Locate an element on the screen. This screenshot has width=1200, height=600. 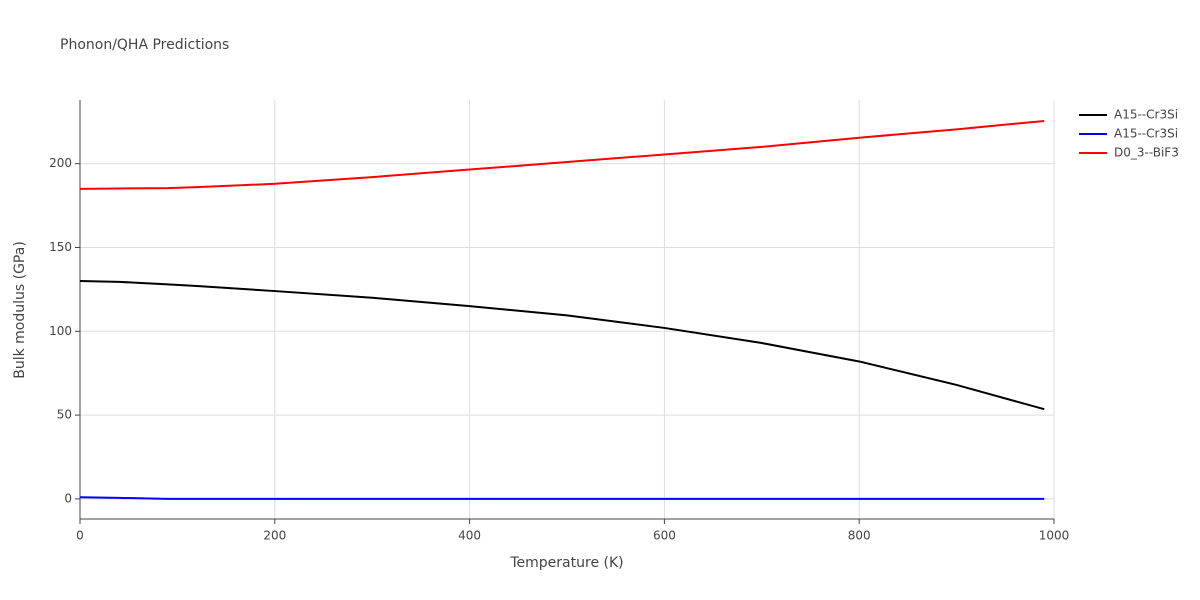
y-tick-label: 100 is located at coordinates (60, 331).